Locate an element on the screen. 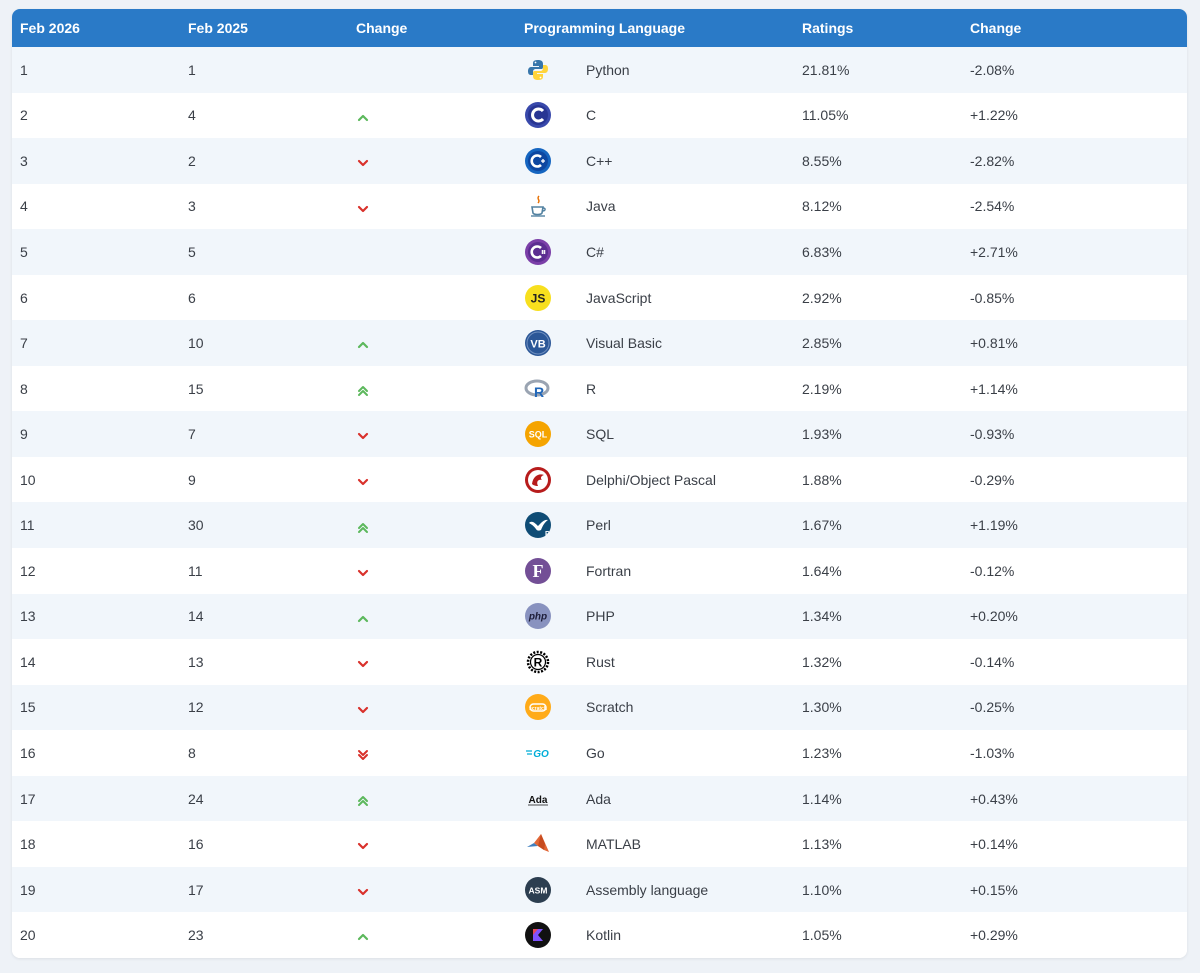 Image resolution: width=1200 pixels, height=973 pixels. language-name-cell: R is located at coordinates (591, 388).